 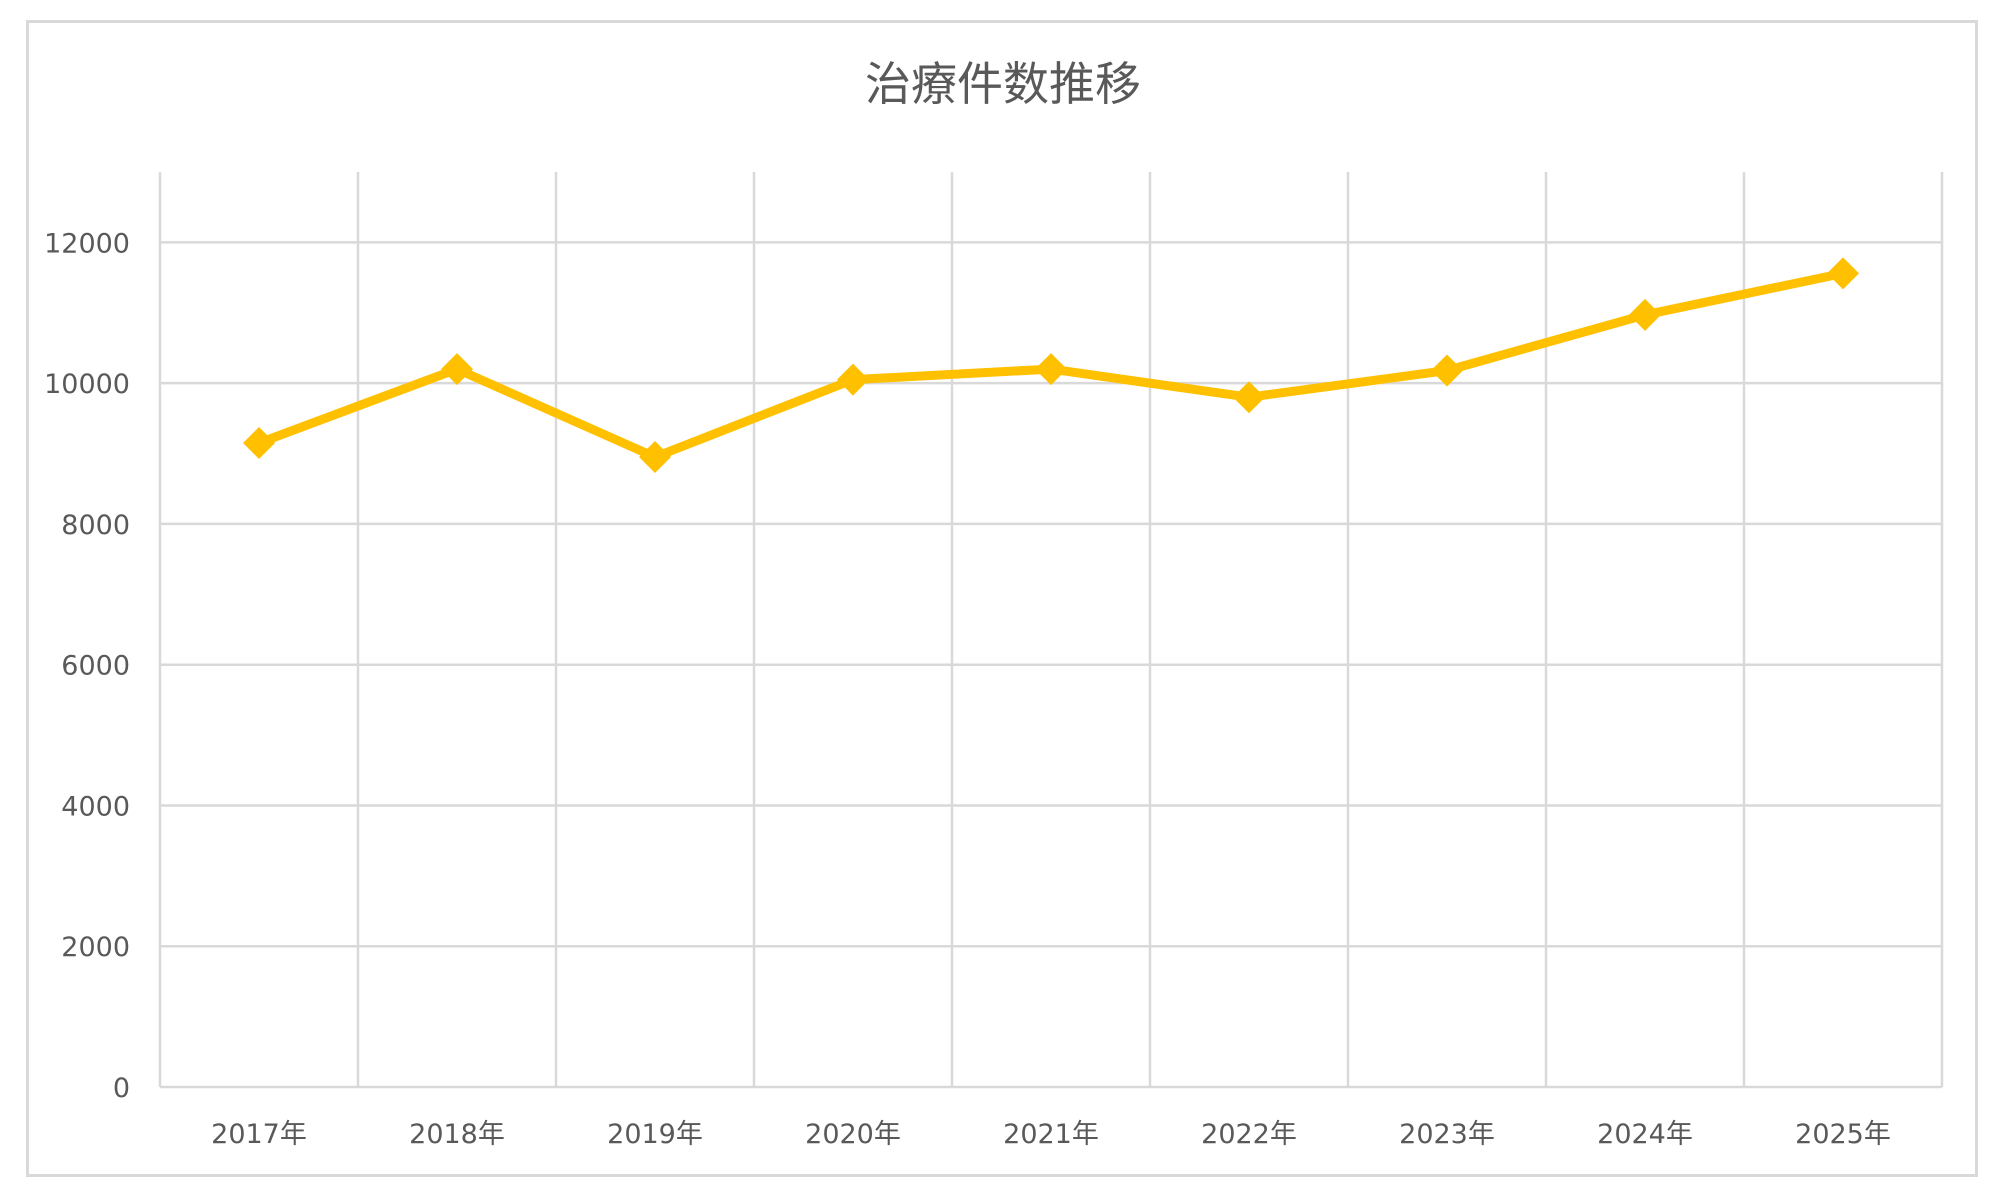 I want to click on x-tick-label: 2019年, so click(x=655, y=1134).